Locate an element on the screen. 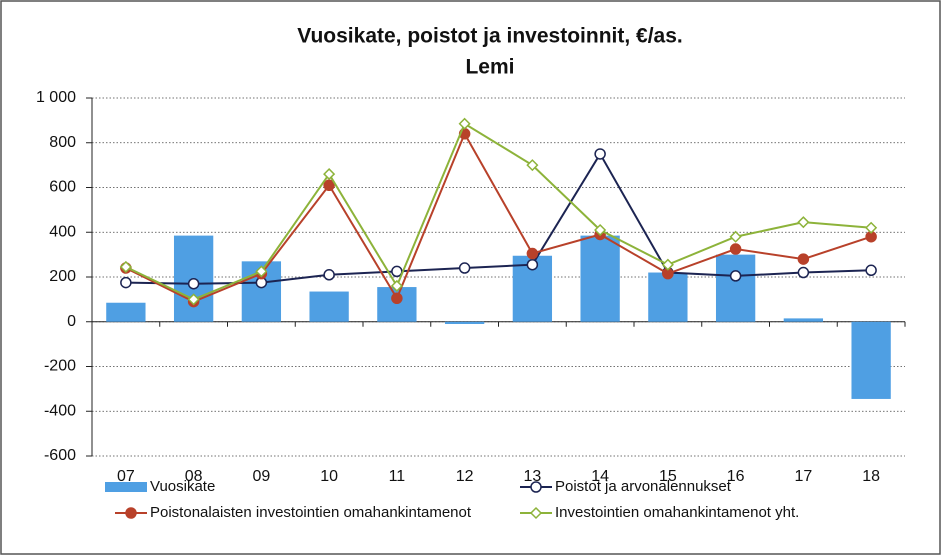 This screenshot has height=557, width=943. x-tick-label: 13 is located at coordinates (532, 476).